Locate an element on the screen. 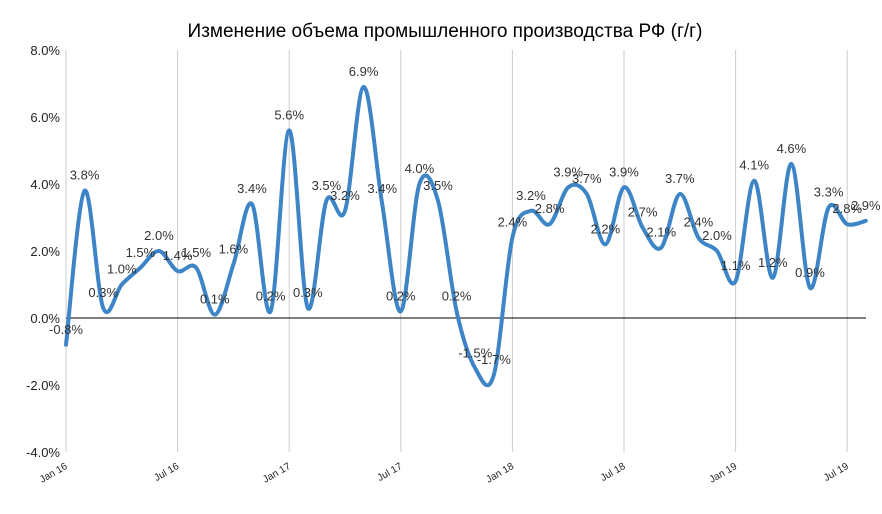 The image size is (882, 514). y-tick-label: -2.0% is located at coordinates (43, 385).